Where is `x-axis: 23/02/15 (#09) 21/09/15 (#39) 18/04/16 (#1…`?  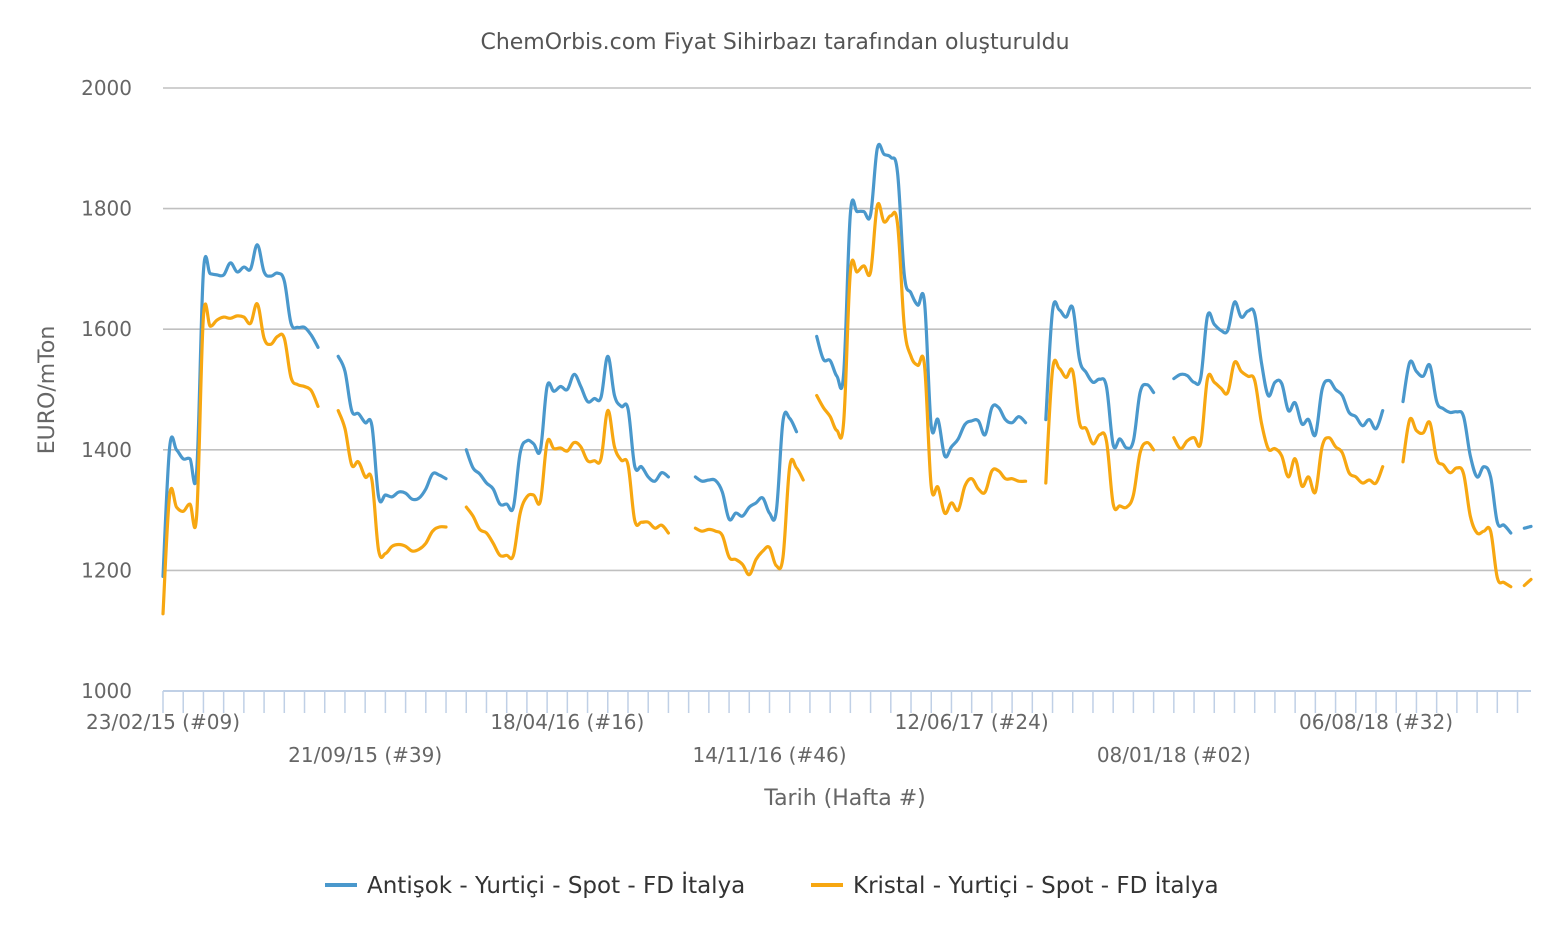 x-axis: 23/02/15 (#09) 21/09/15 (#39) 18/04/16 (#1… is located at coordinates (808, 728).